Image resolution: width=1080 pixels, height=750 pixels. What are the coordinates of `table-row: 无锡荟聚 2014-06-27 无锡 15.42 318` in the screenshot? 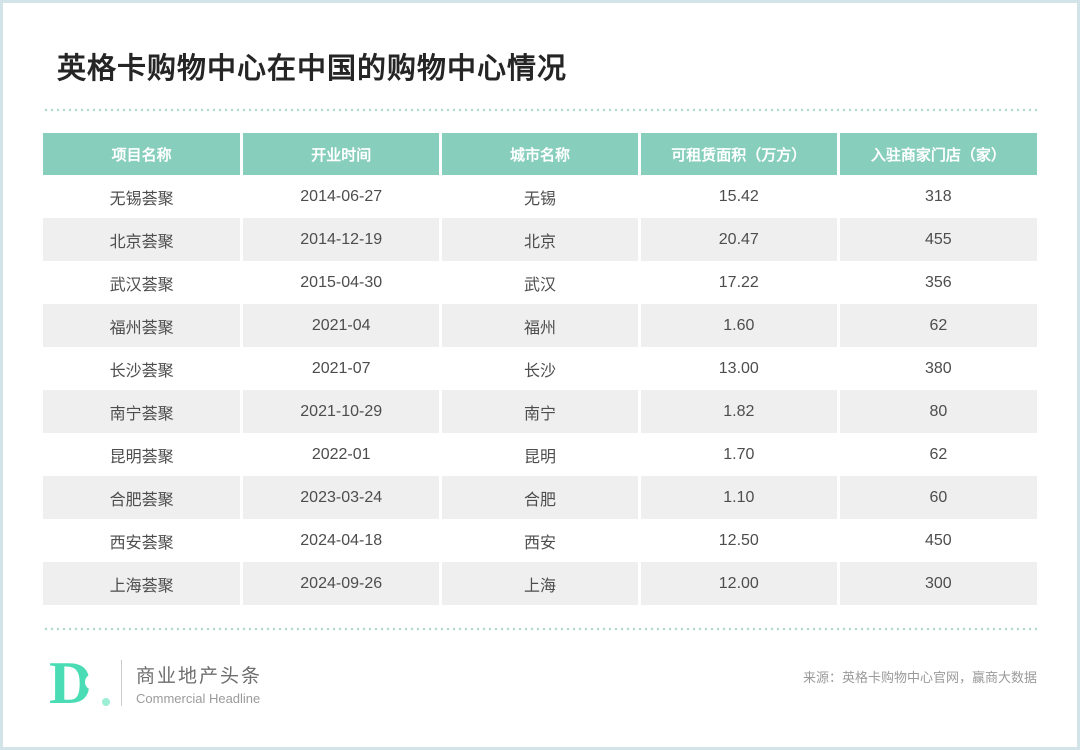 It's located at (540, 196).